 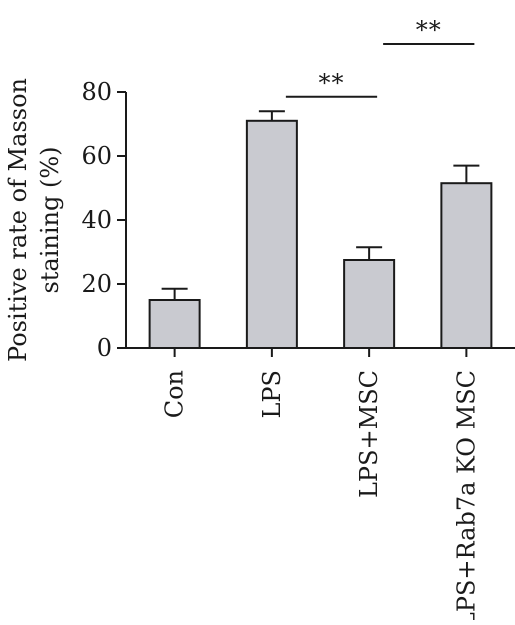 What do you see at coordinates (272, 394) in the screenshot?
I see `category-label: LPS` at bounding box center [272, 394].